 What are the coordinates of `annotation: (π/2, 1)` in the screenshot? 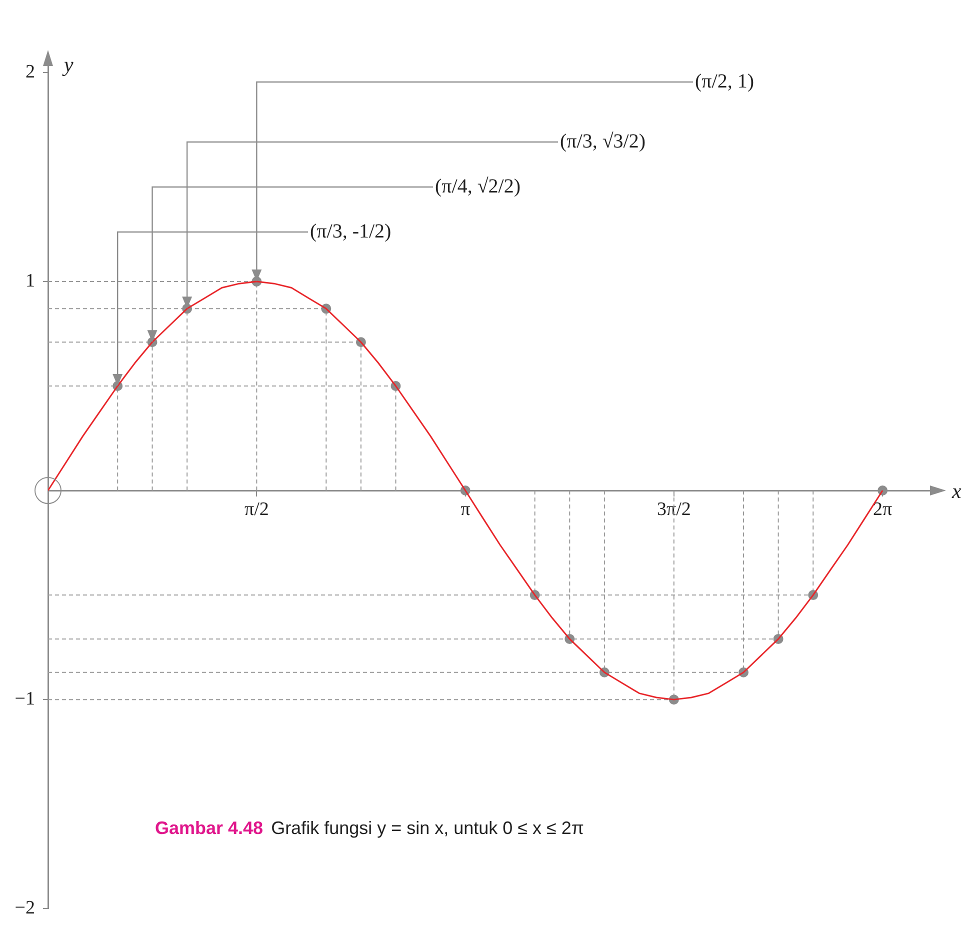 It's located at (724, 81).